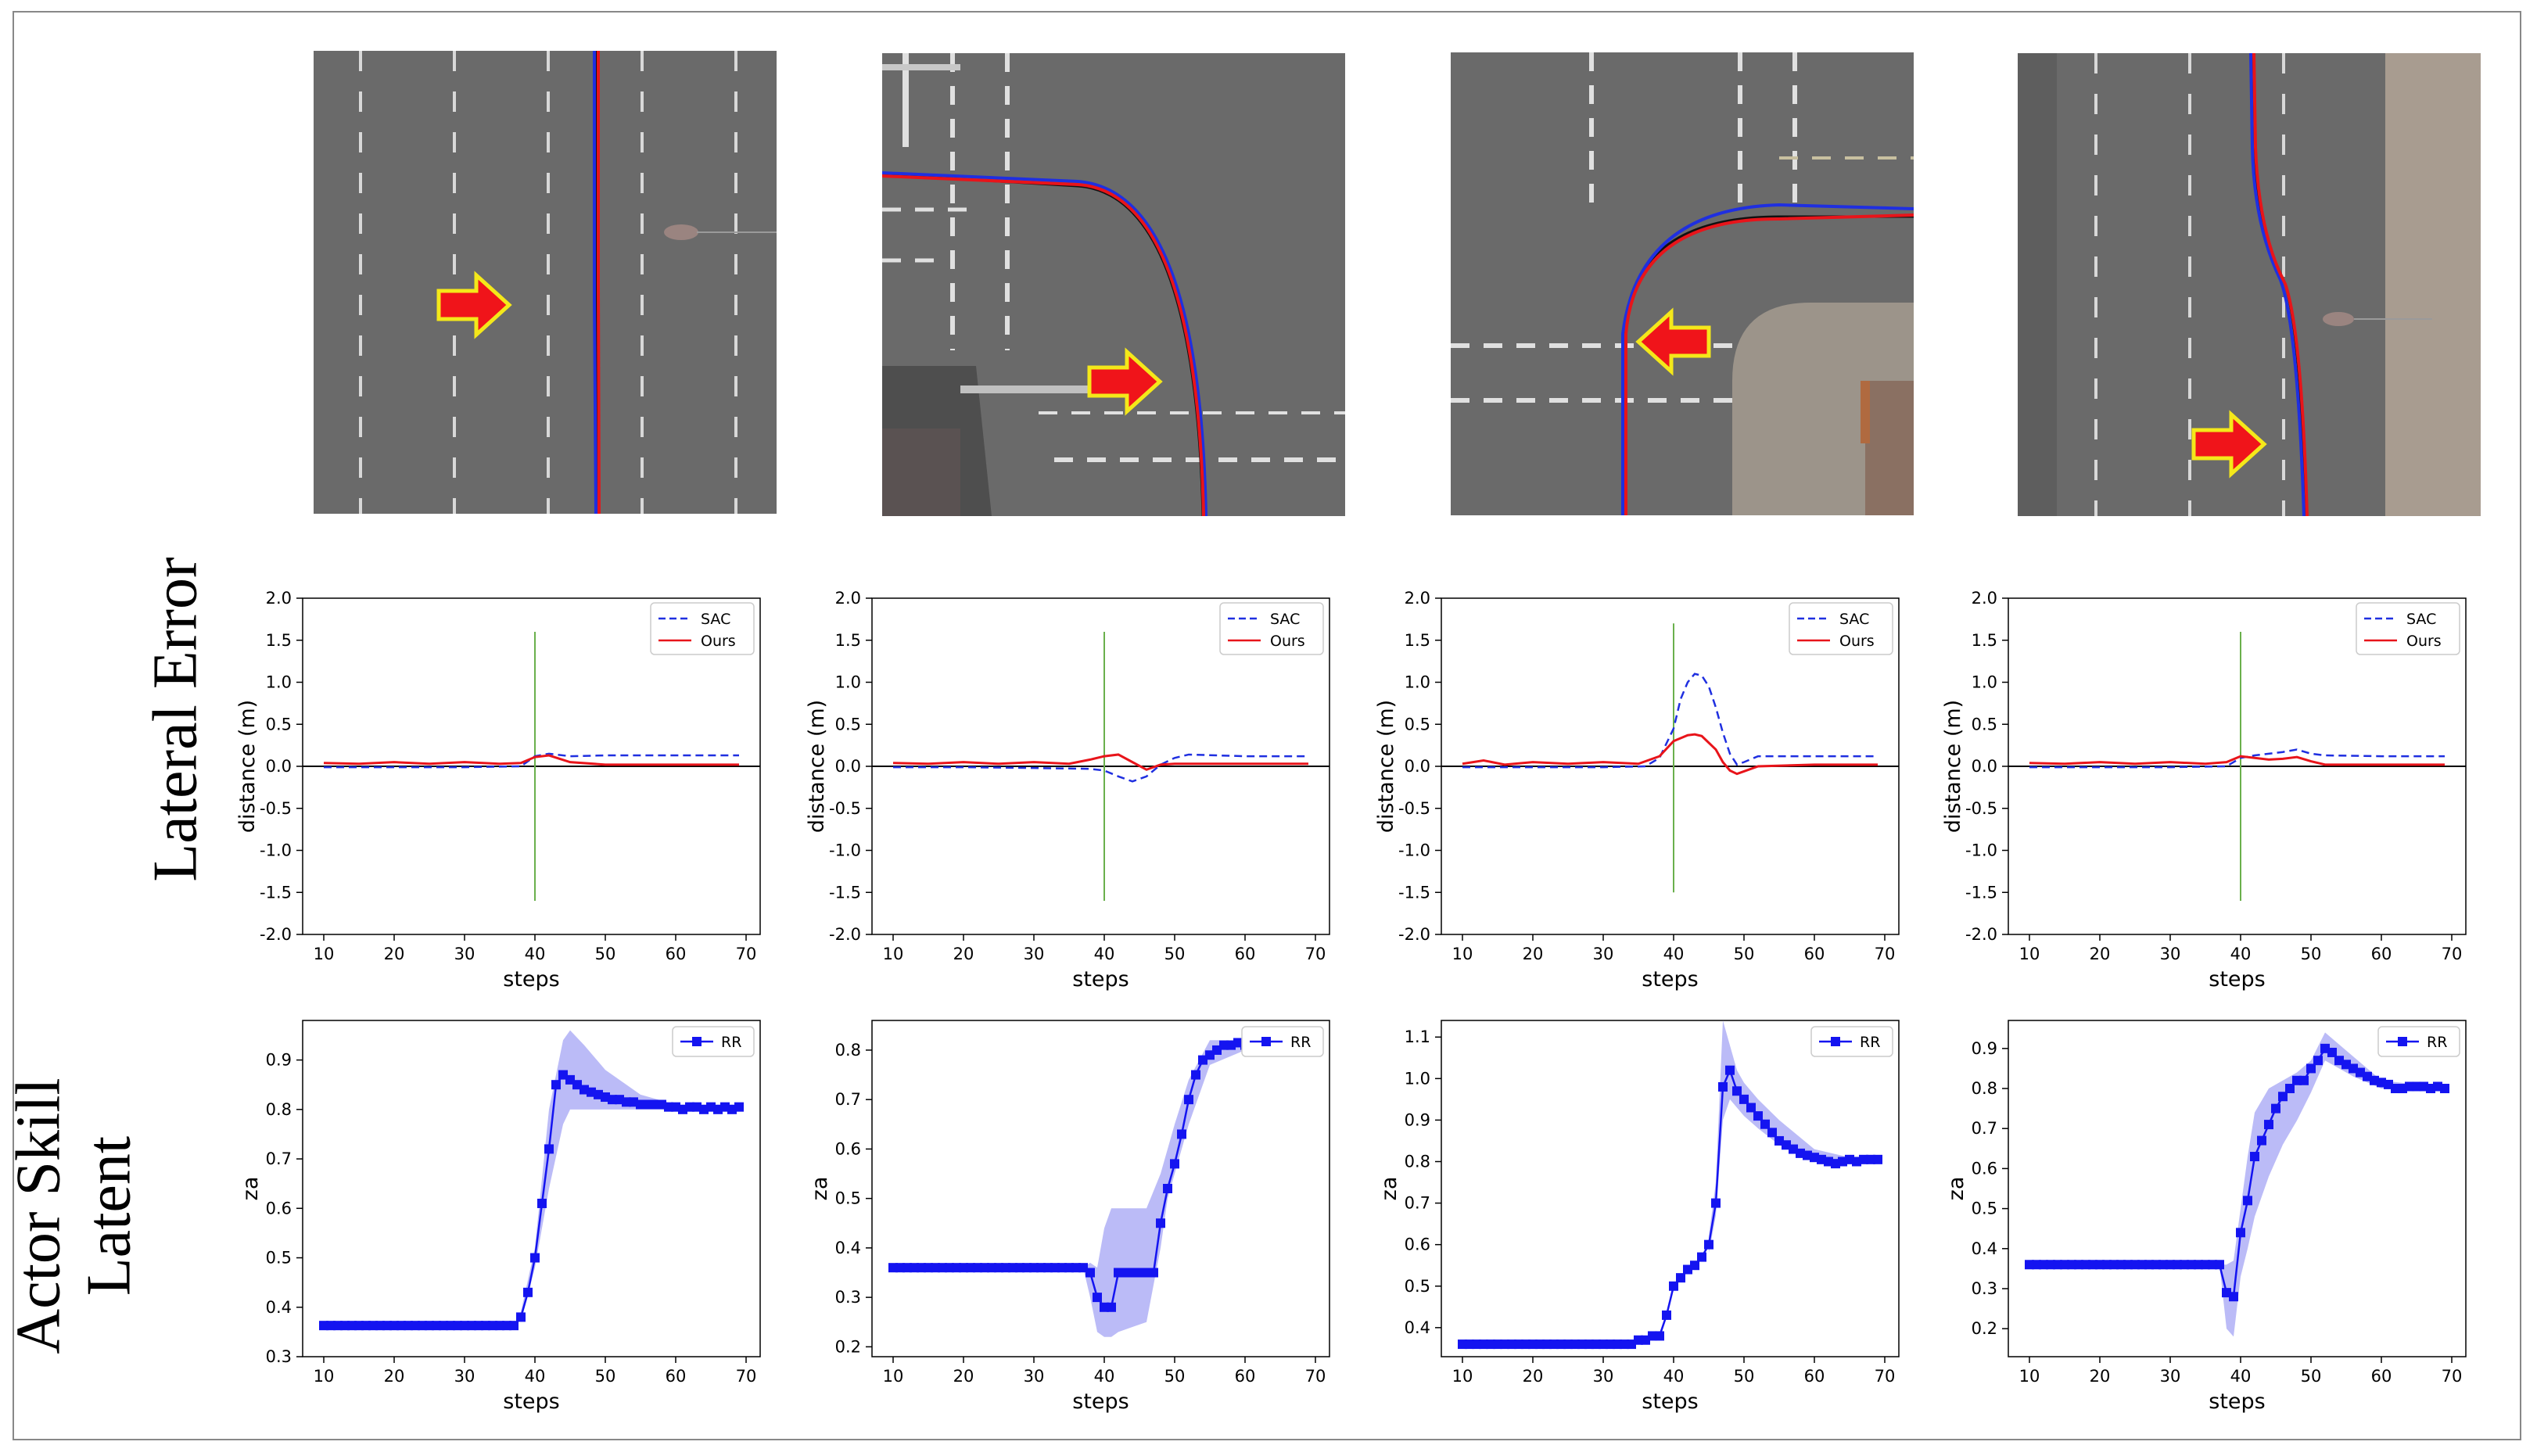 Image resolution: width=2537 pixels, height=1456 pixels. I want to click on row-label-actor-line1: Actor Skill, so click(39, 1216).